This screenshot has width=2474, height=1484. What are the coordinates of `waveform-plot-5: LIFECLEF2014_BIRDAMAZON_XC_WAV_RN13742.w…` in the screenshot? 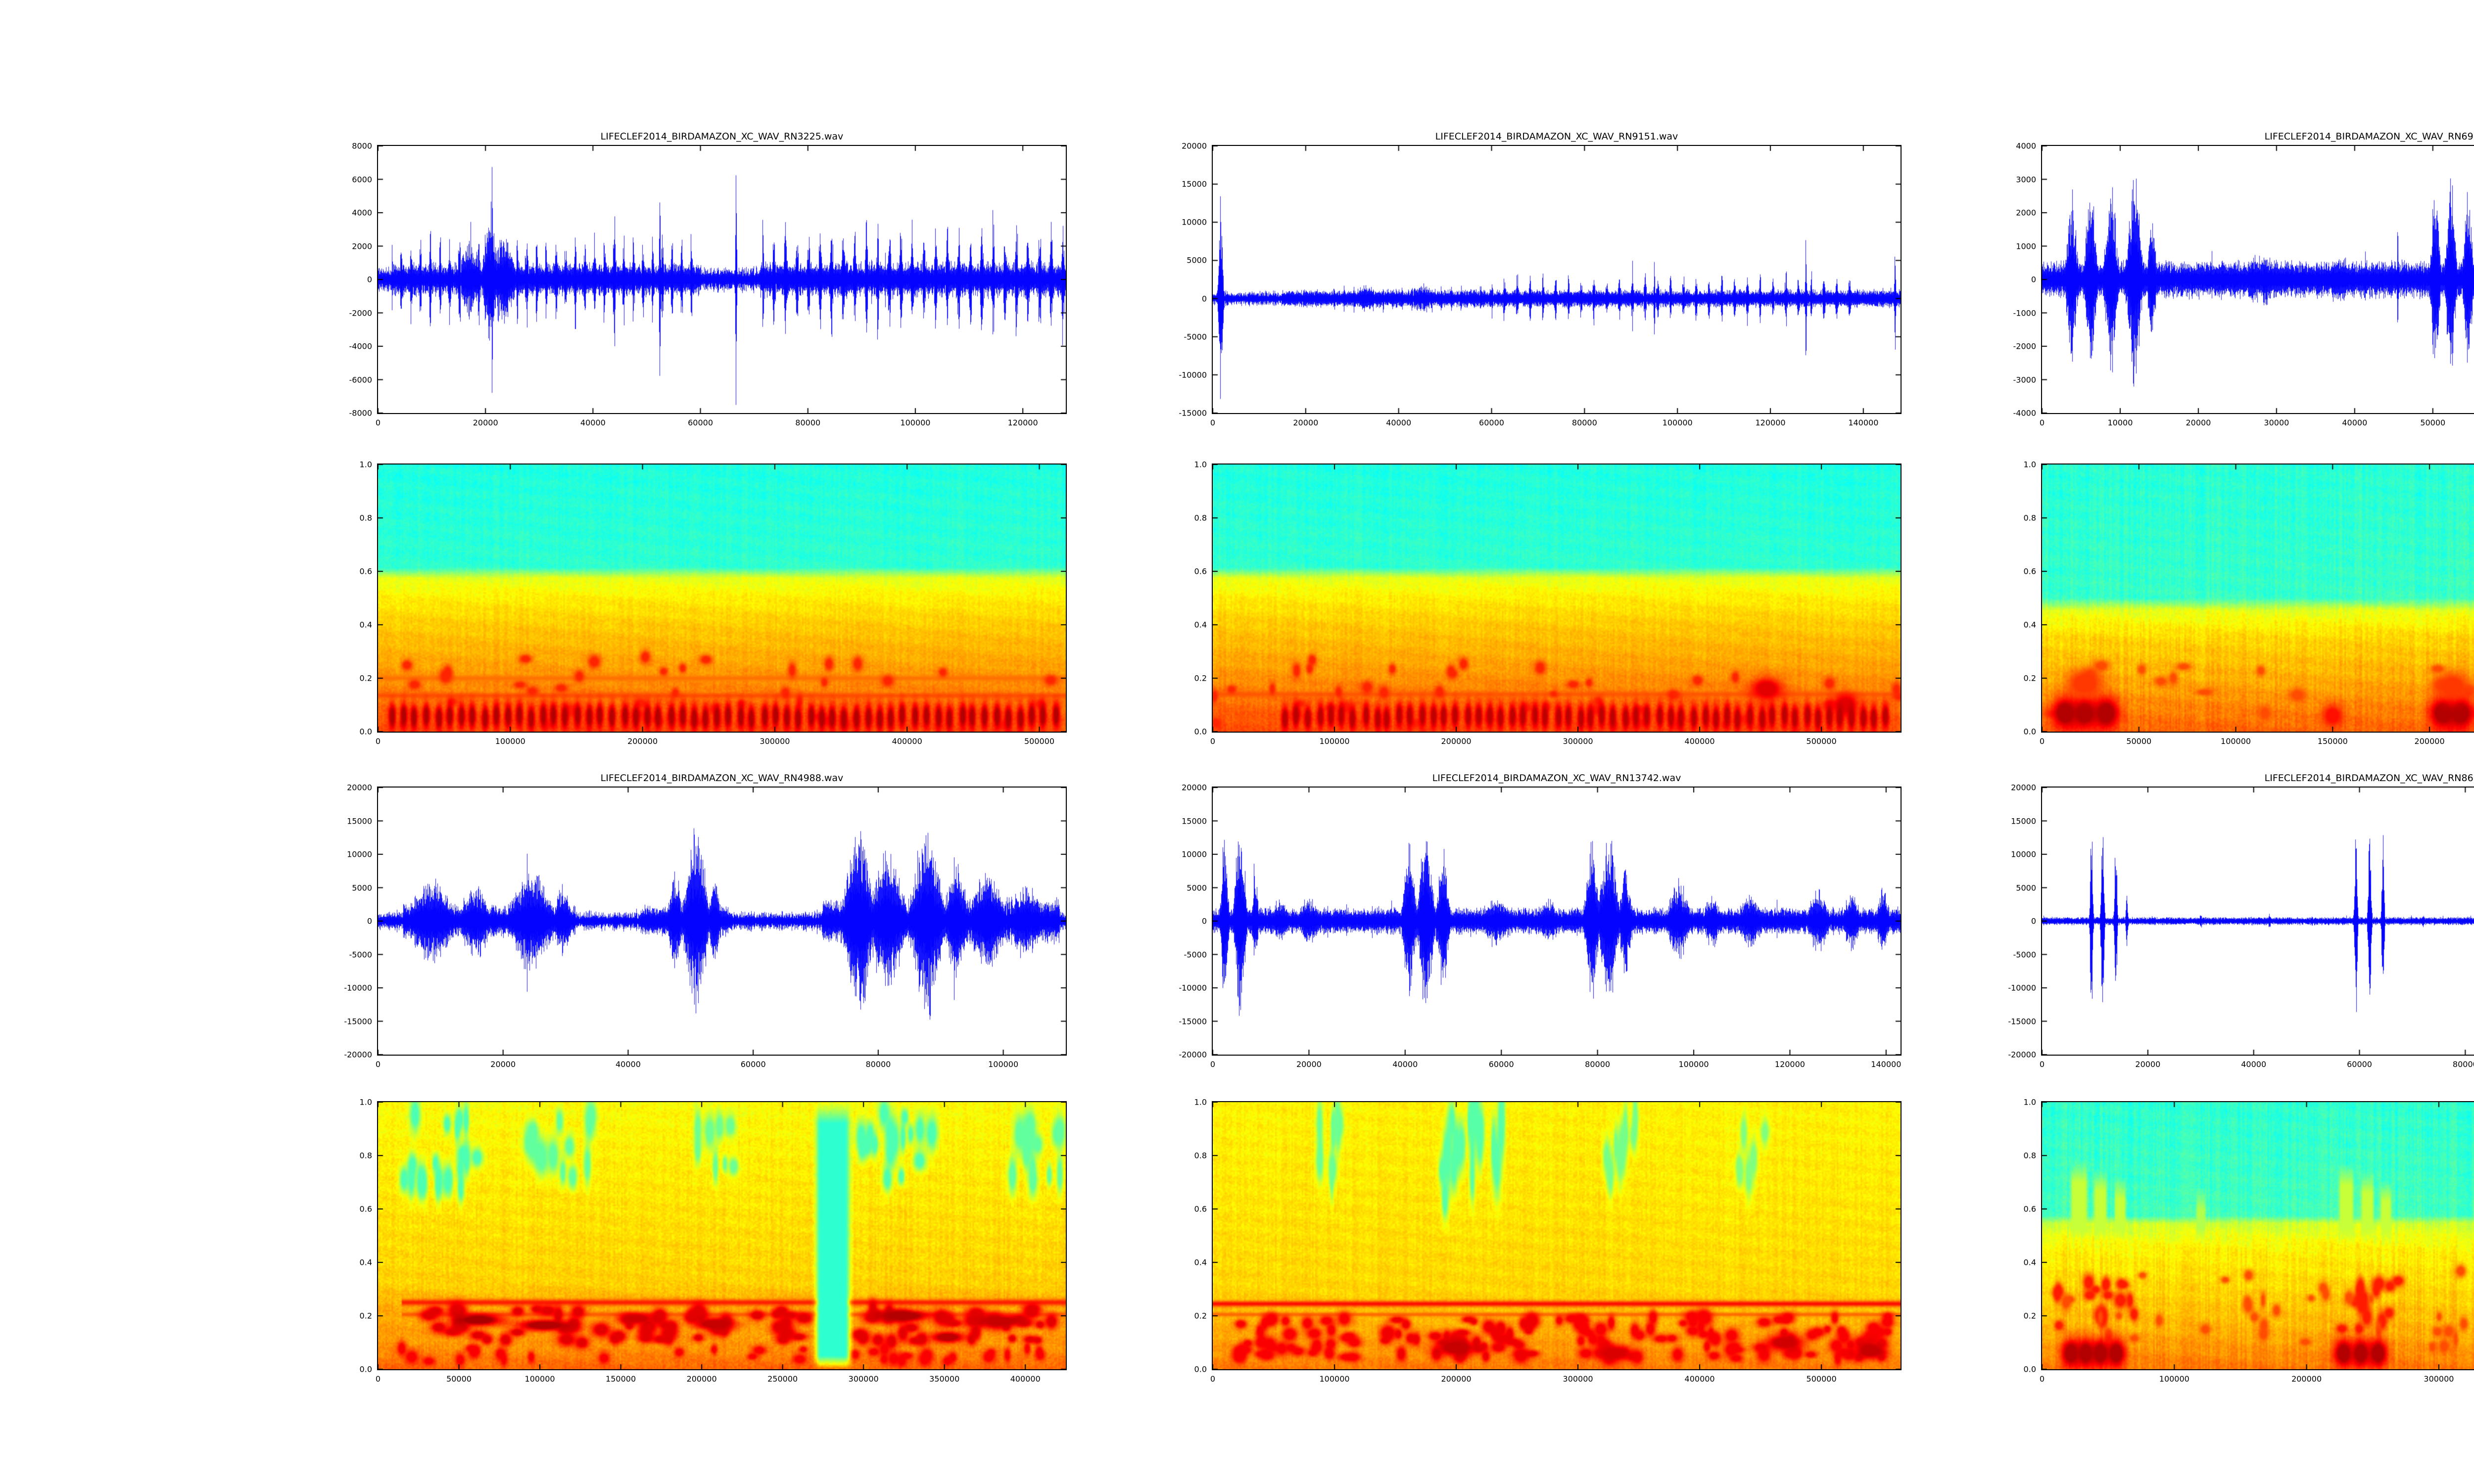 It's located at (1540, 921).